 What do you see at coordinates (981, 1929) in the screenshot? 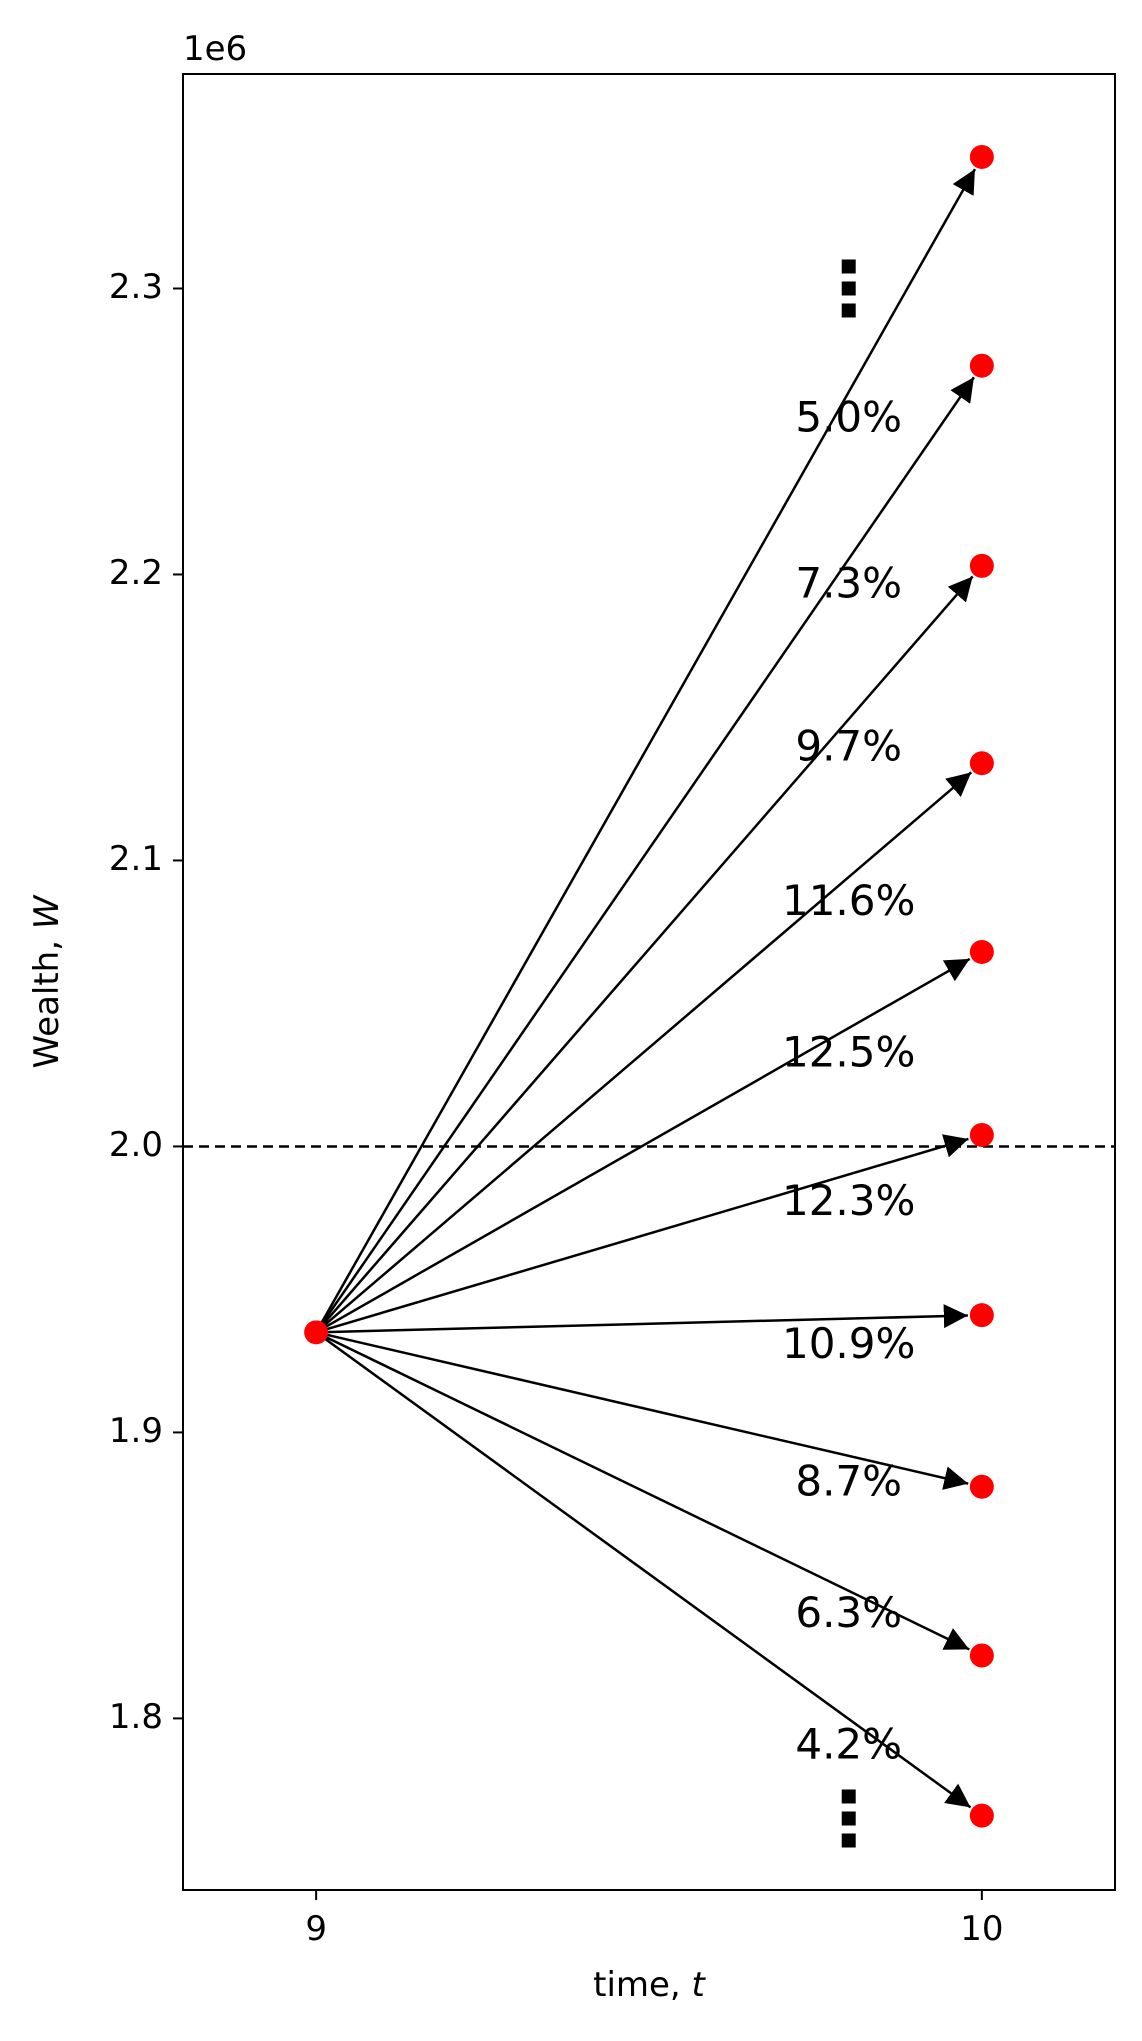
I see `x-tick-label: 10` at bounding box center [981, 1929].